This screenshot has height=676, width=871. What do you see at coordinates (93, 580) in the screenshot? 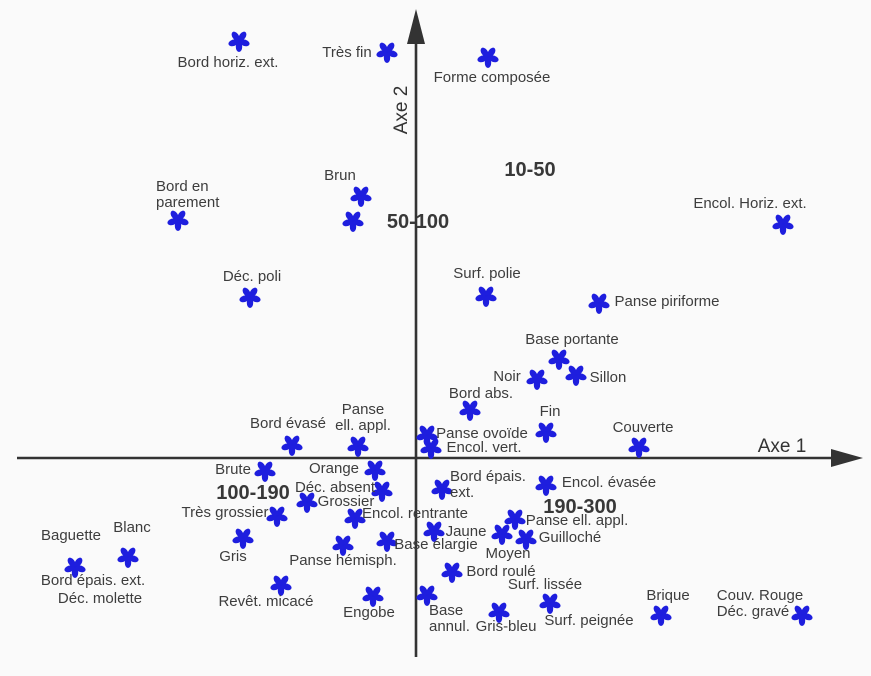
I see `point-label: Bord épais. ext.` at bounding box center [93, 580].